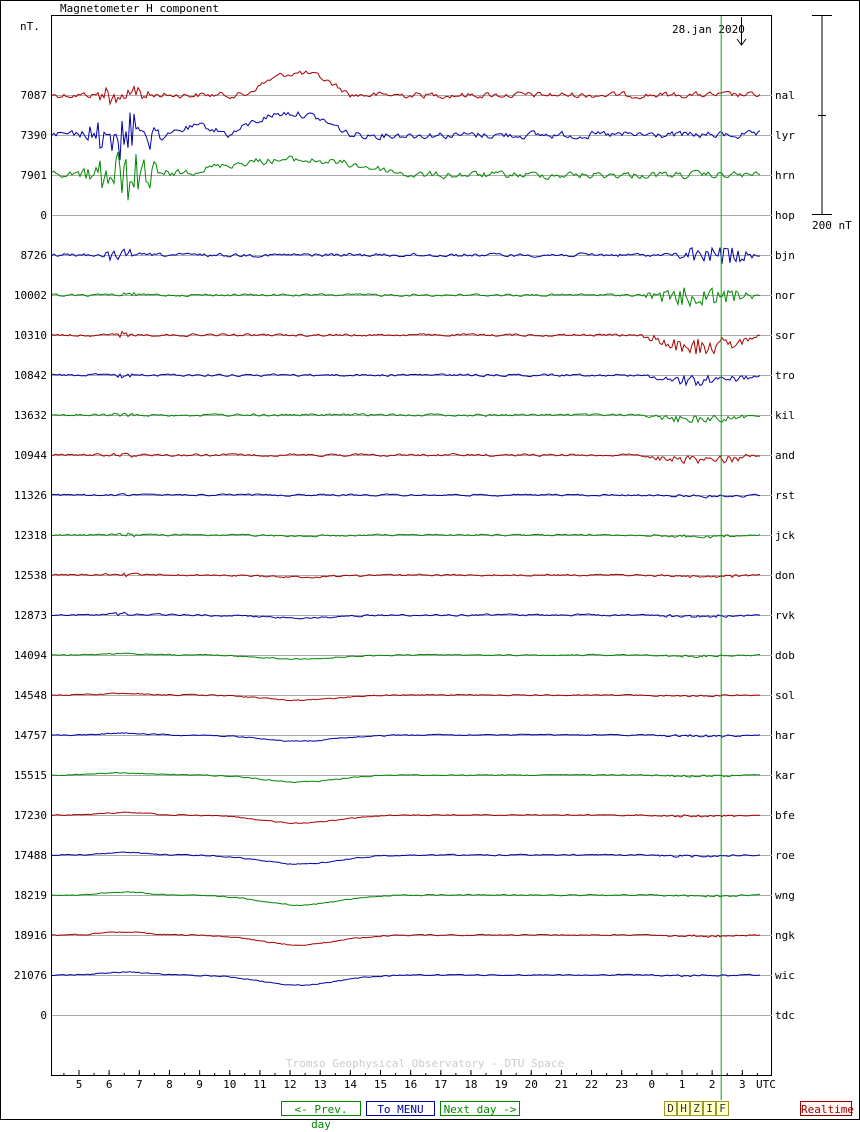 The width and height of the screenshot is (860, 1132). I want to click on station-label: roe, so click(785, 855).